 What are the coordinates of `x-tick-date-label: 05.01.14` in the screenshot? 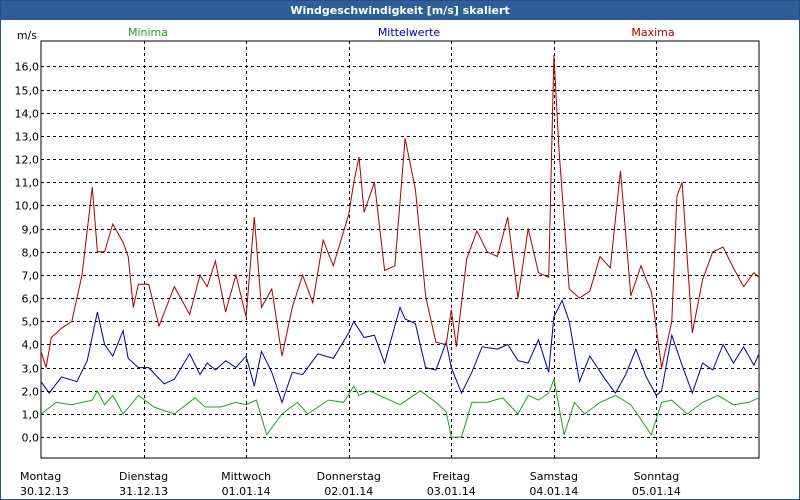 It's located at (656, 491).